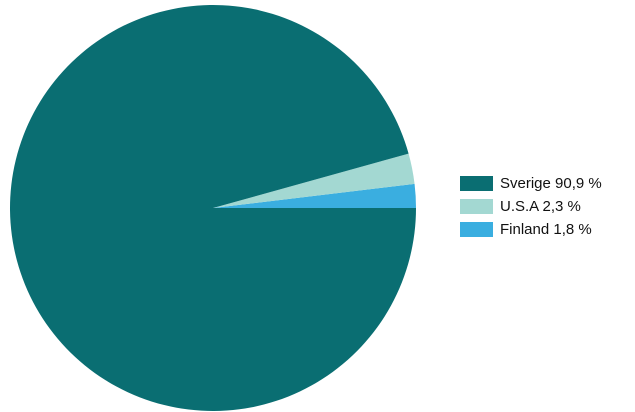 This screenshot has height=412, width=635. I want to click on legend-item-finland: Finland 1,8 %, so click(531, 229).